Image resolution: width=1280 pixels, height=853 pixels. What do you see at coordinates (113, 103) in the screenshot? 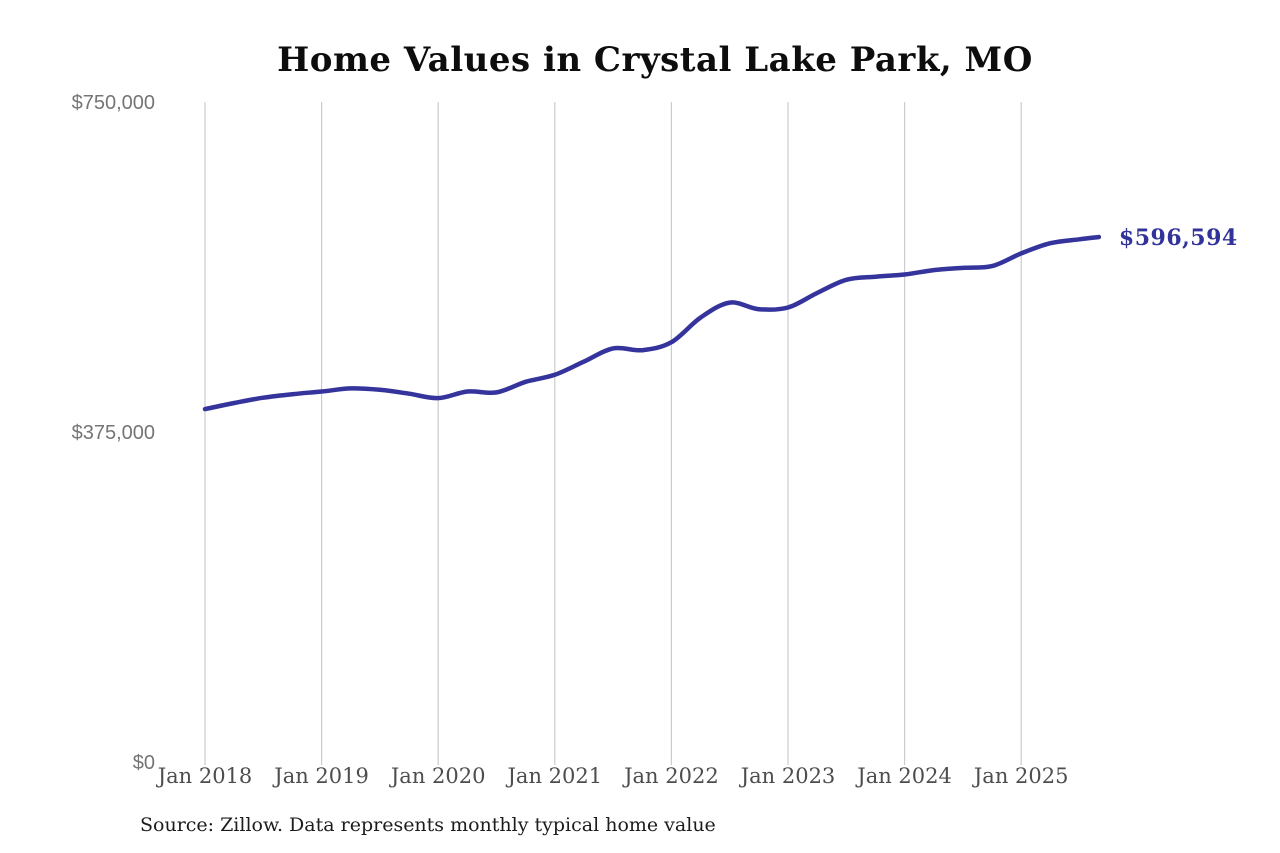
I see `y-tick-label: $750,000` at bounding box center [113, 103].